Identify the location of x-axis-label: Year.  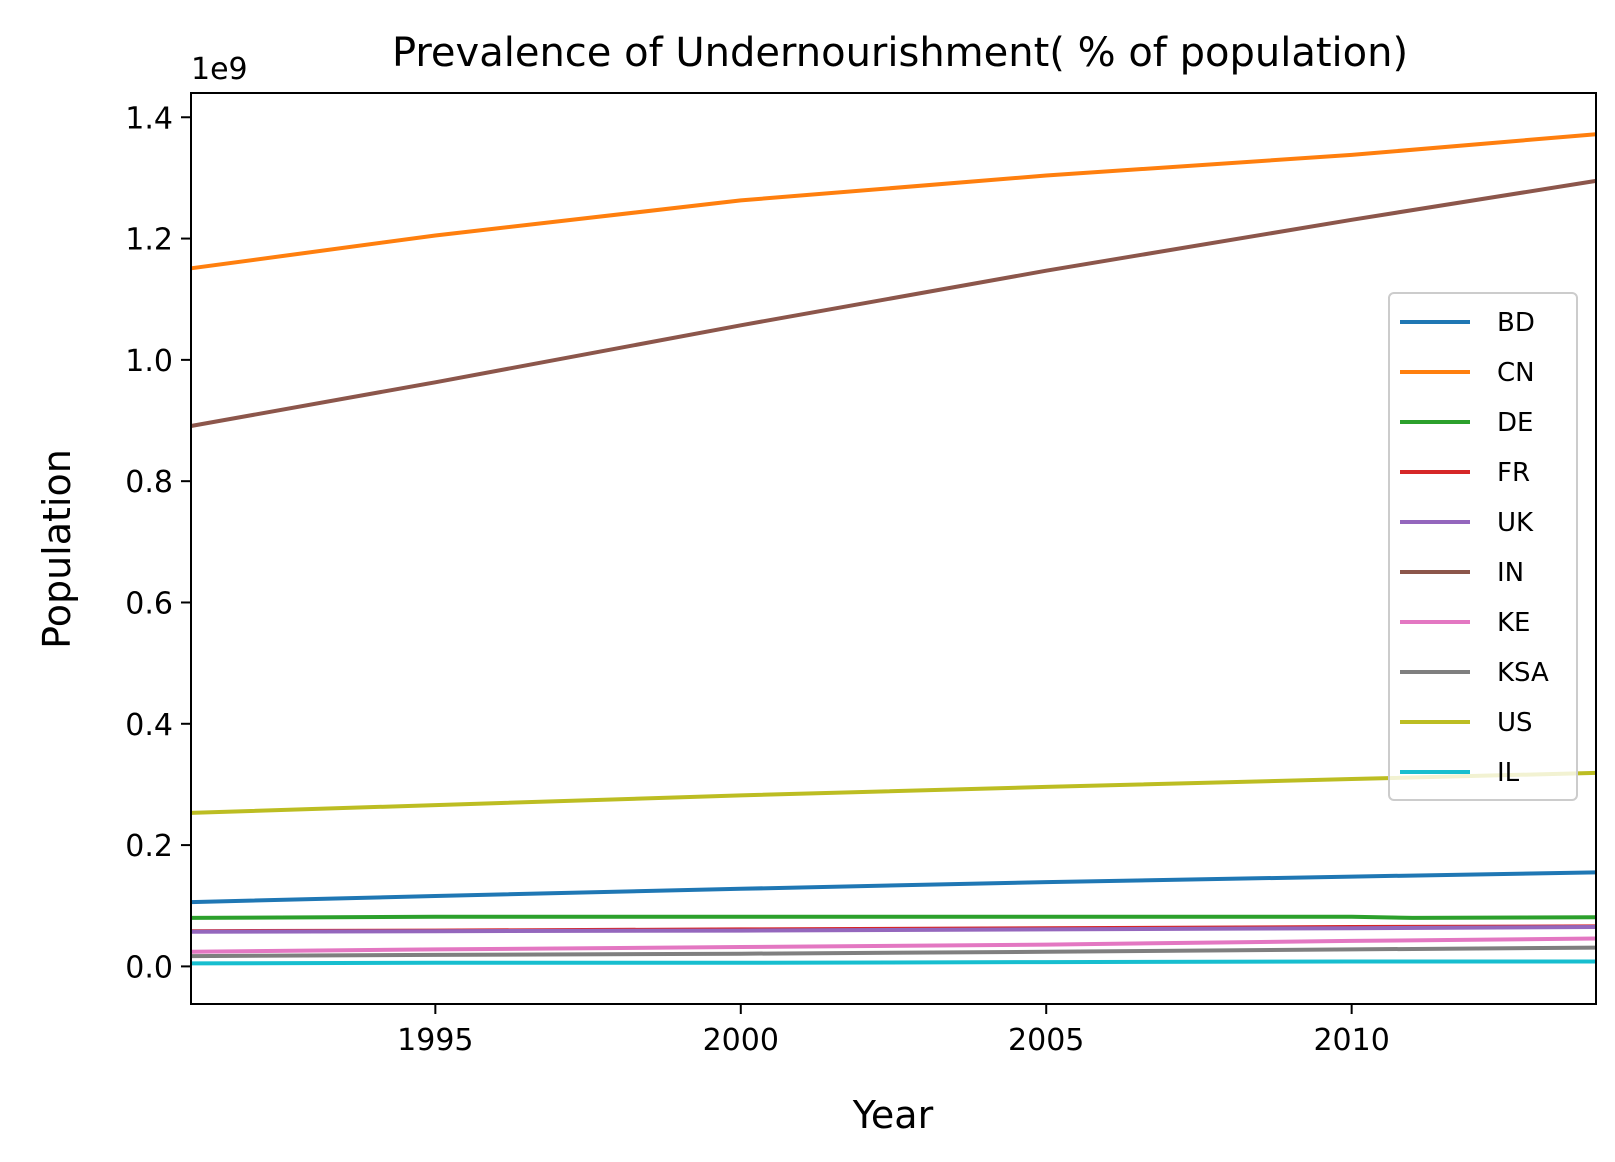
(893, 1115).